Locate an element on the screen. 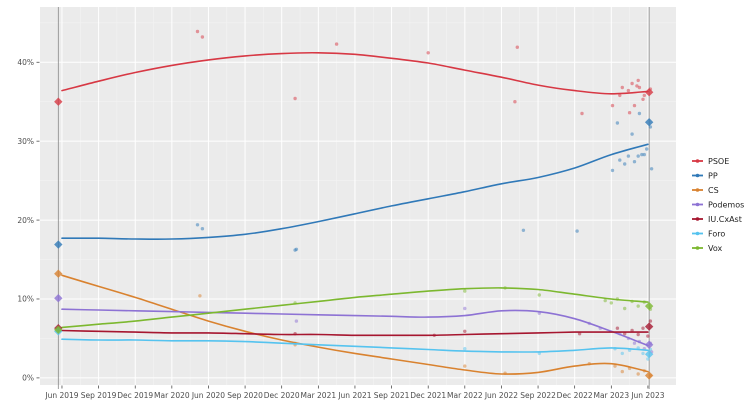  result-podemos-2019 is located at coordinates (58, 298).